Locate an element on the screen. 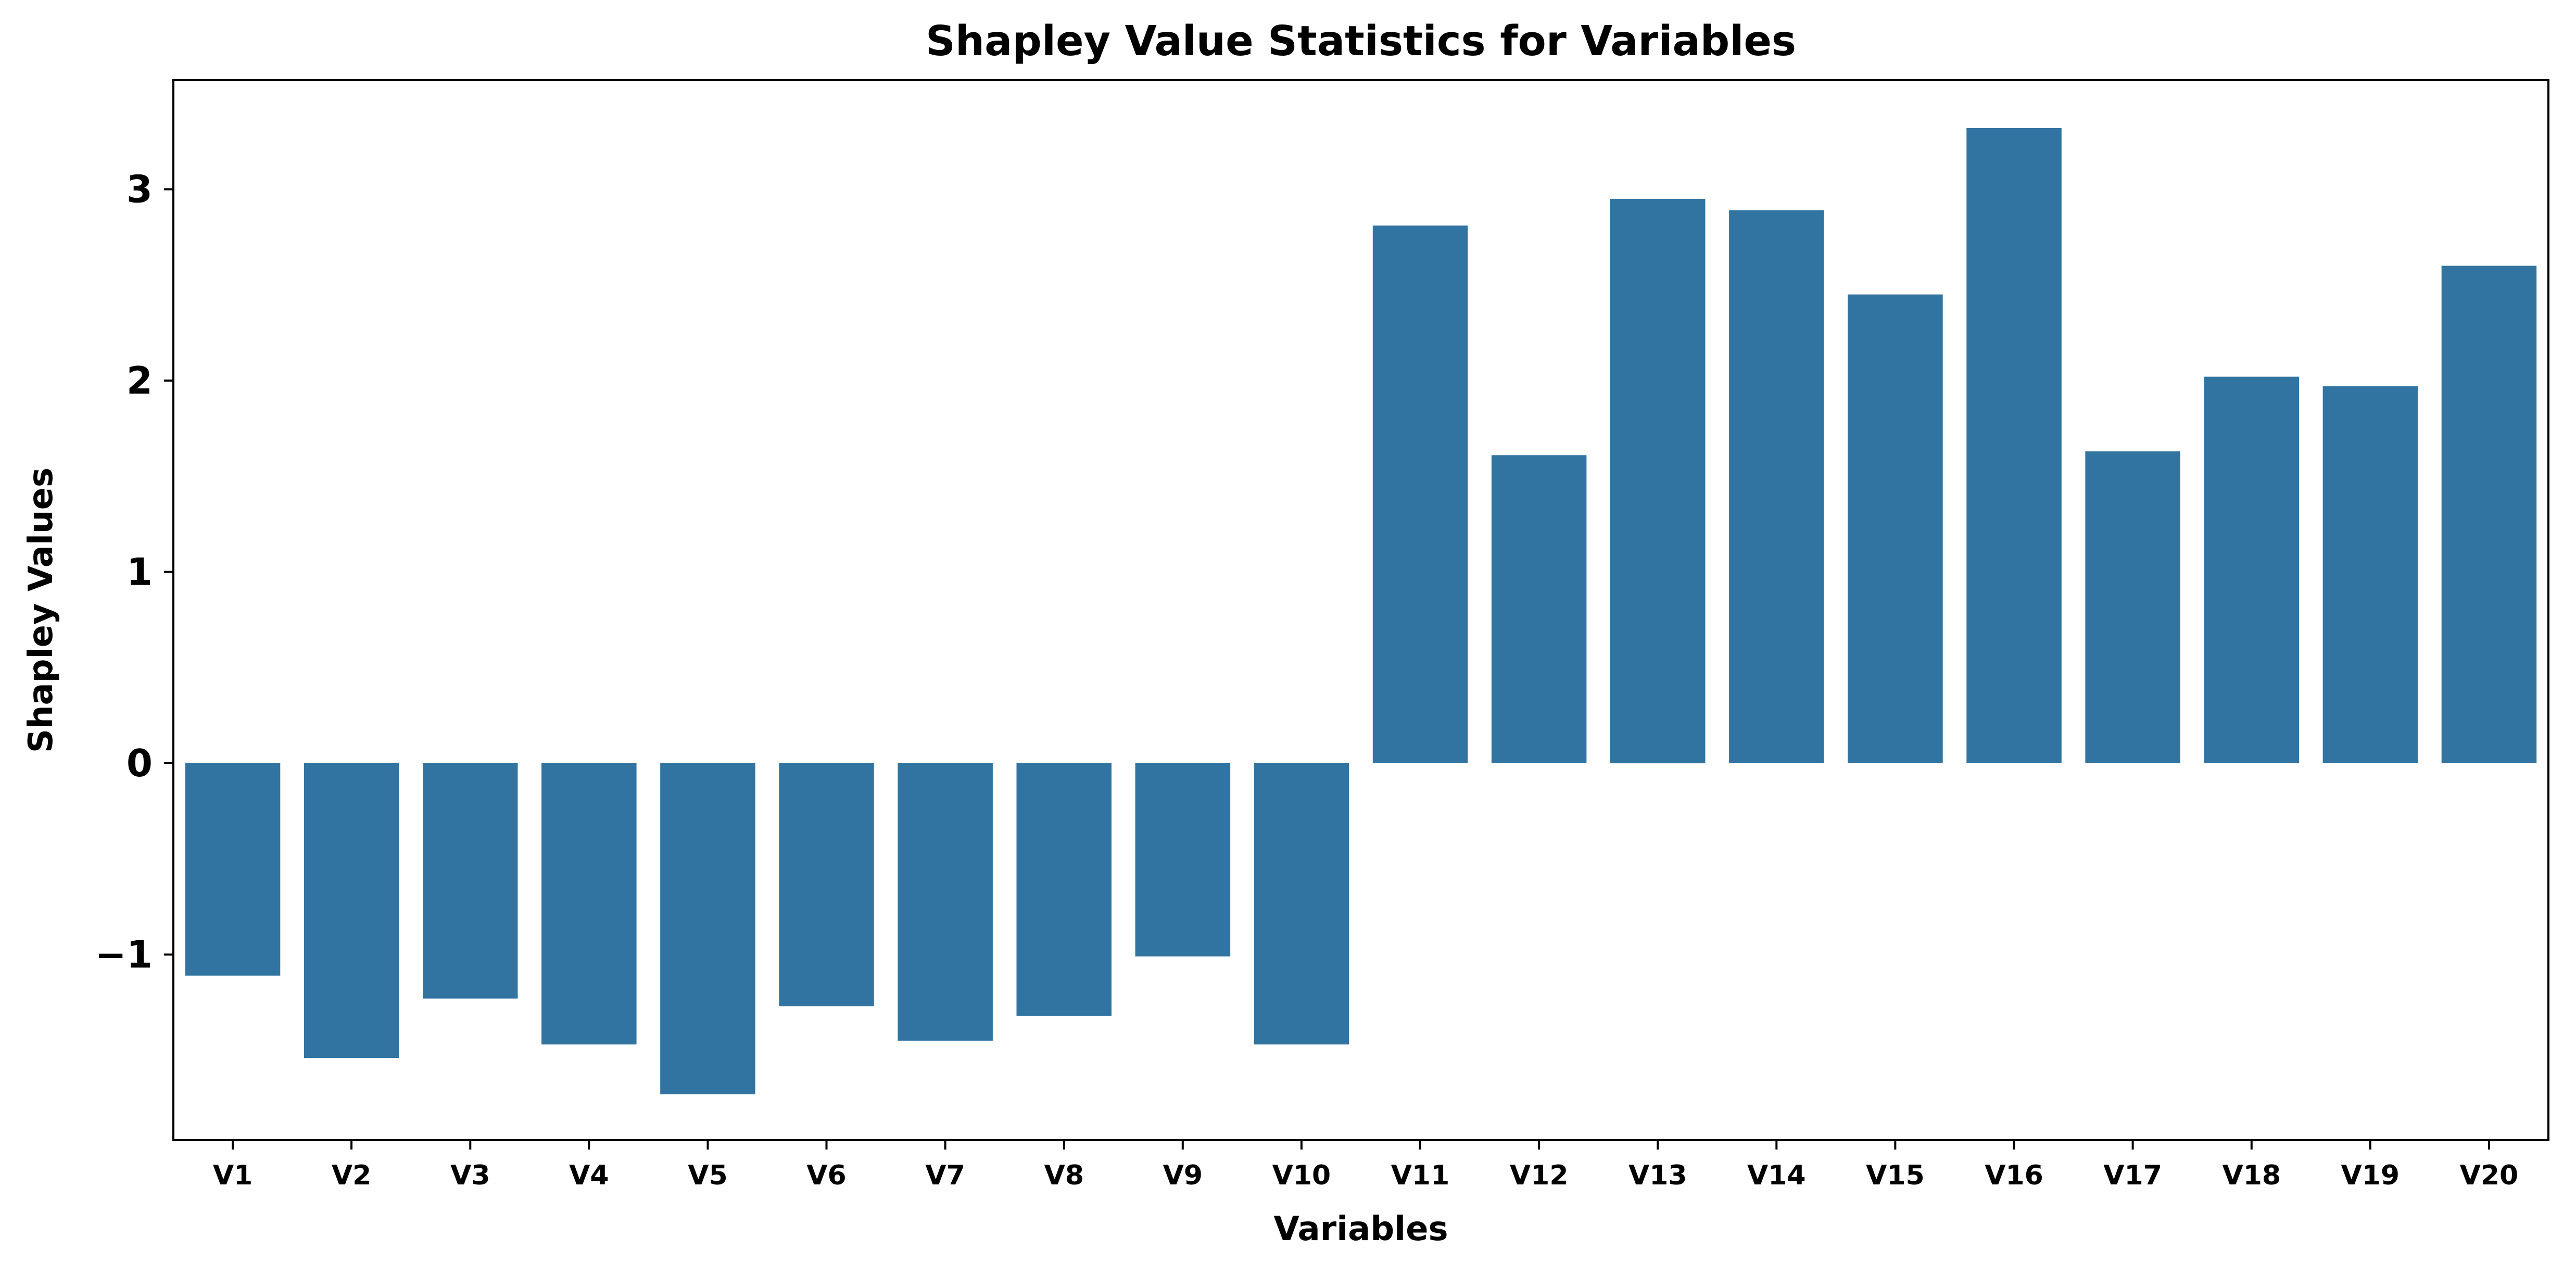 The image size is (2576, 1275). bar-v7 is located at coordinates (945, 902).